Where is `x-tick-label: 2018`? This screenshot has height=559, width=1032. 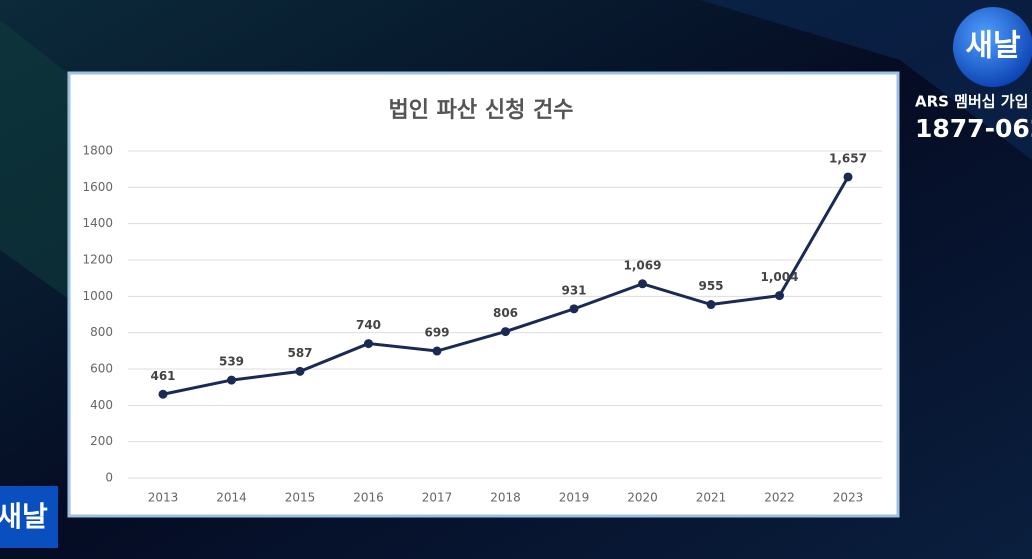
x-tick-label: 2018 is located at coordinates (505, 498).